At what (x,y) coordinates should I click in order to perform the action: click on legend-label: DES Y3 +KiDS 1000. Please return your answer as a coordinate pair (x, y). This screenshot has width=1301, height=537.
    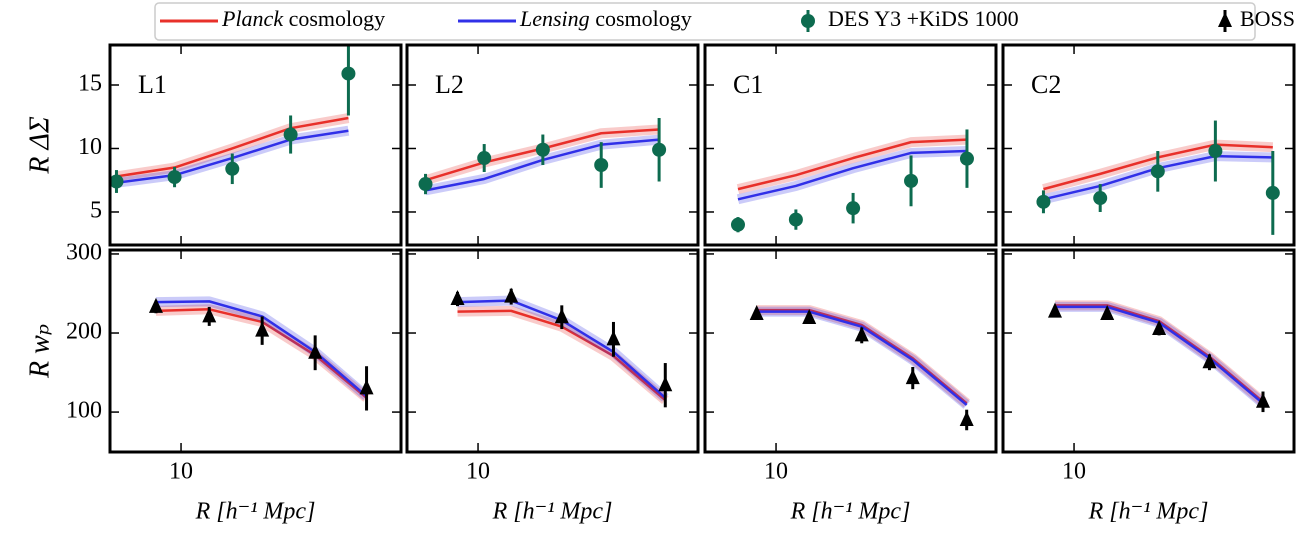
    Looking at the image, I should click on (923, 18).